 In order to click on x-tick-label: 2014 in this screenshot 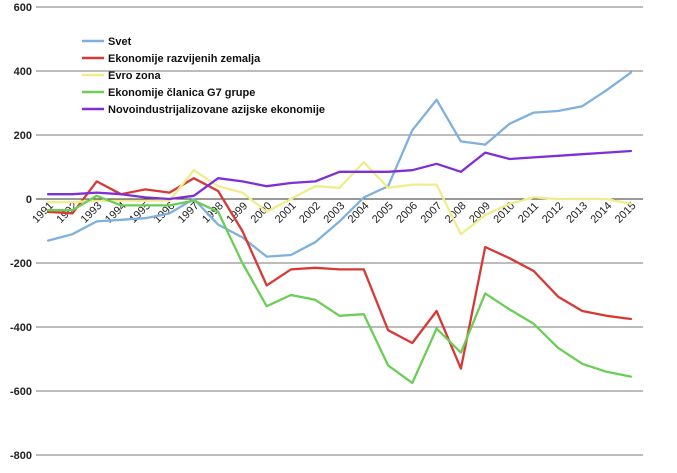, I will do `click(602, 213)`.